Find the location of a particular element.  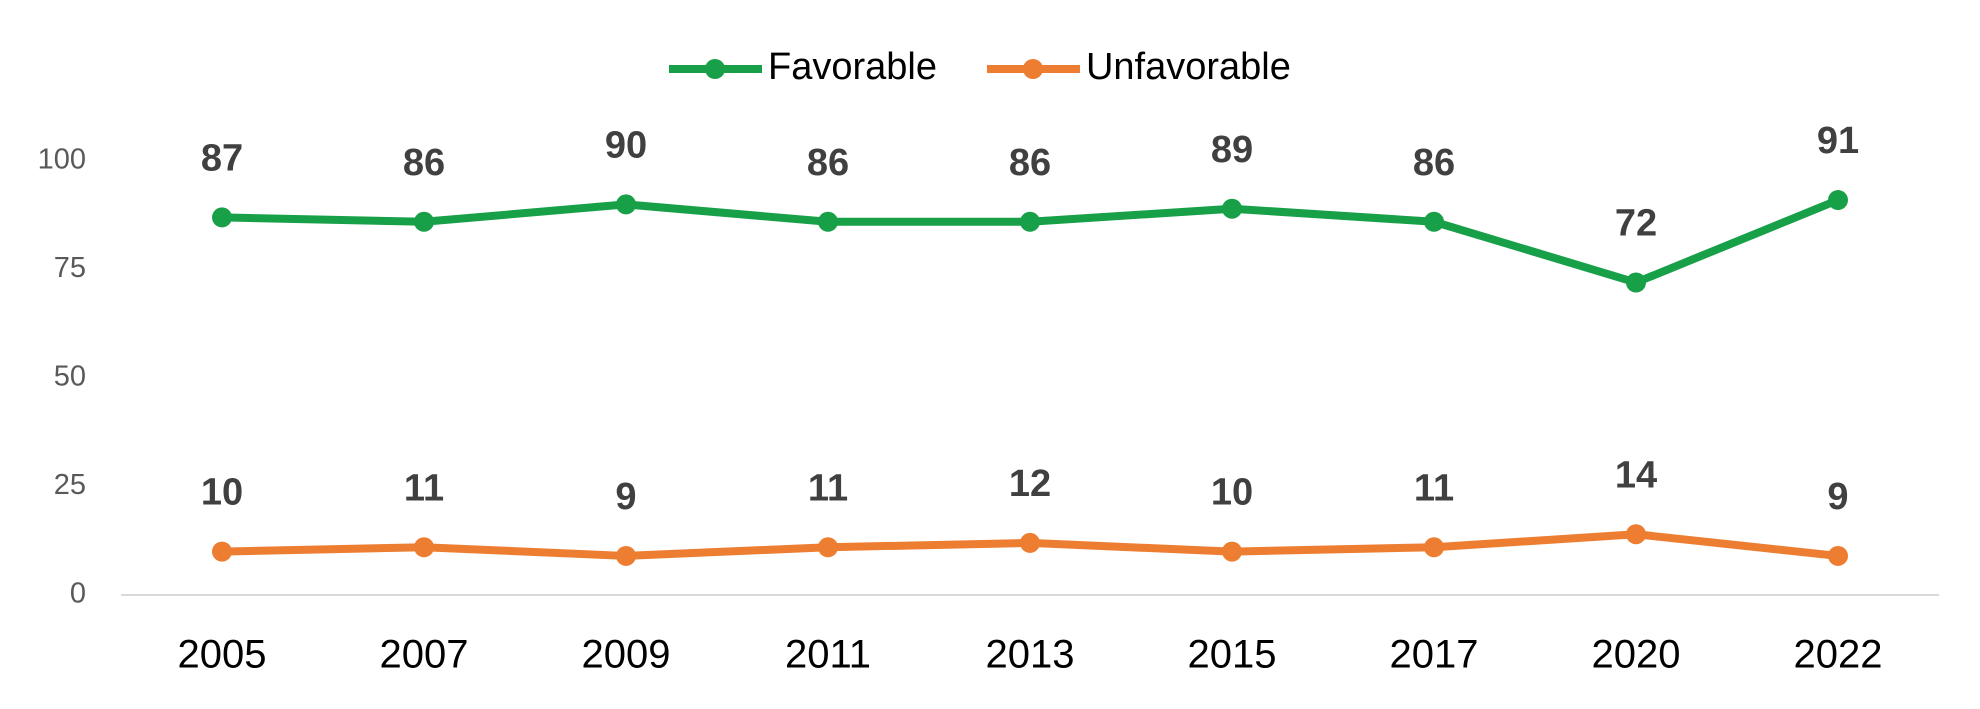

x-tick-label: 2011 is located at coordinates (828, 655).